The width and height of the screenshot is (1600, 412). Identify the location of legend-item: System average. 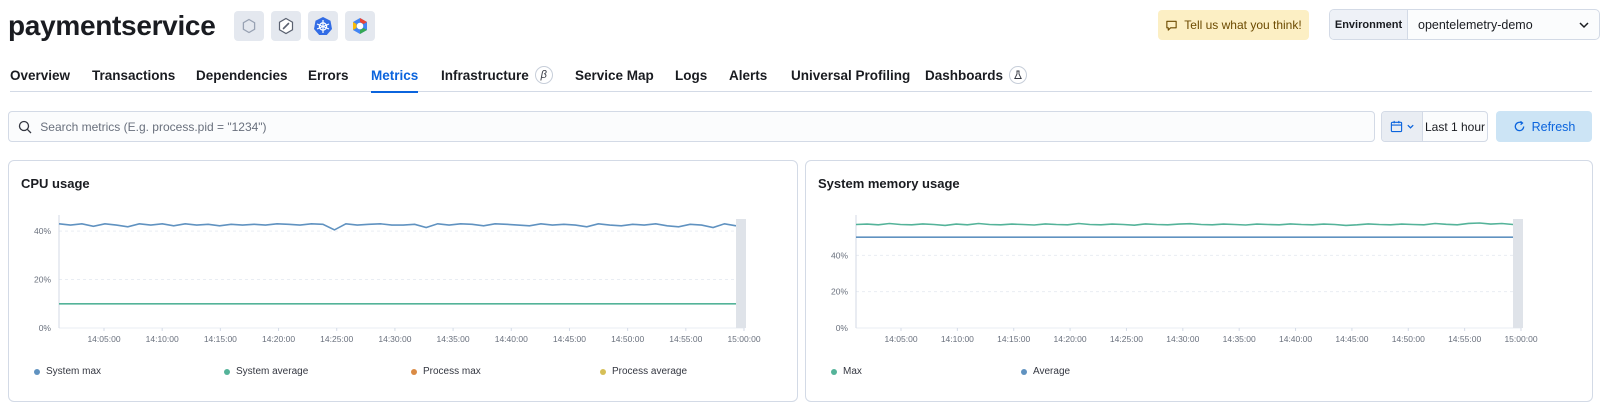
(266, 371).